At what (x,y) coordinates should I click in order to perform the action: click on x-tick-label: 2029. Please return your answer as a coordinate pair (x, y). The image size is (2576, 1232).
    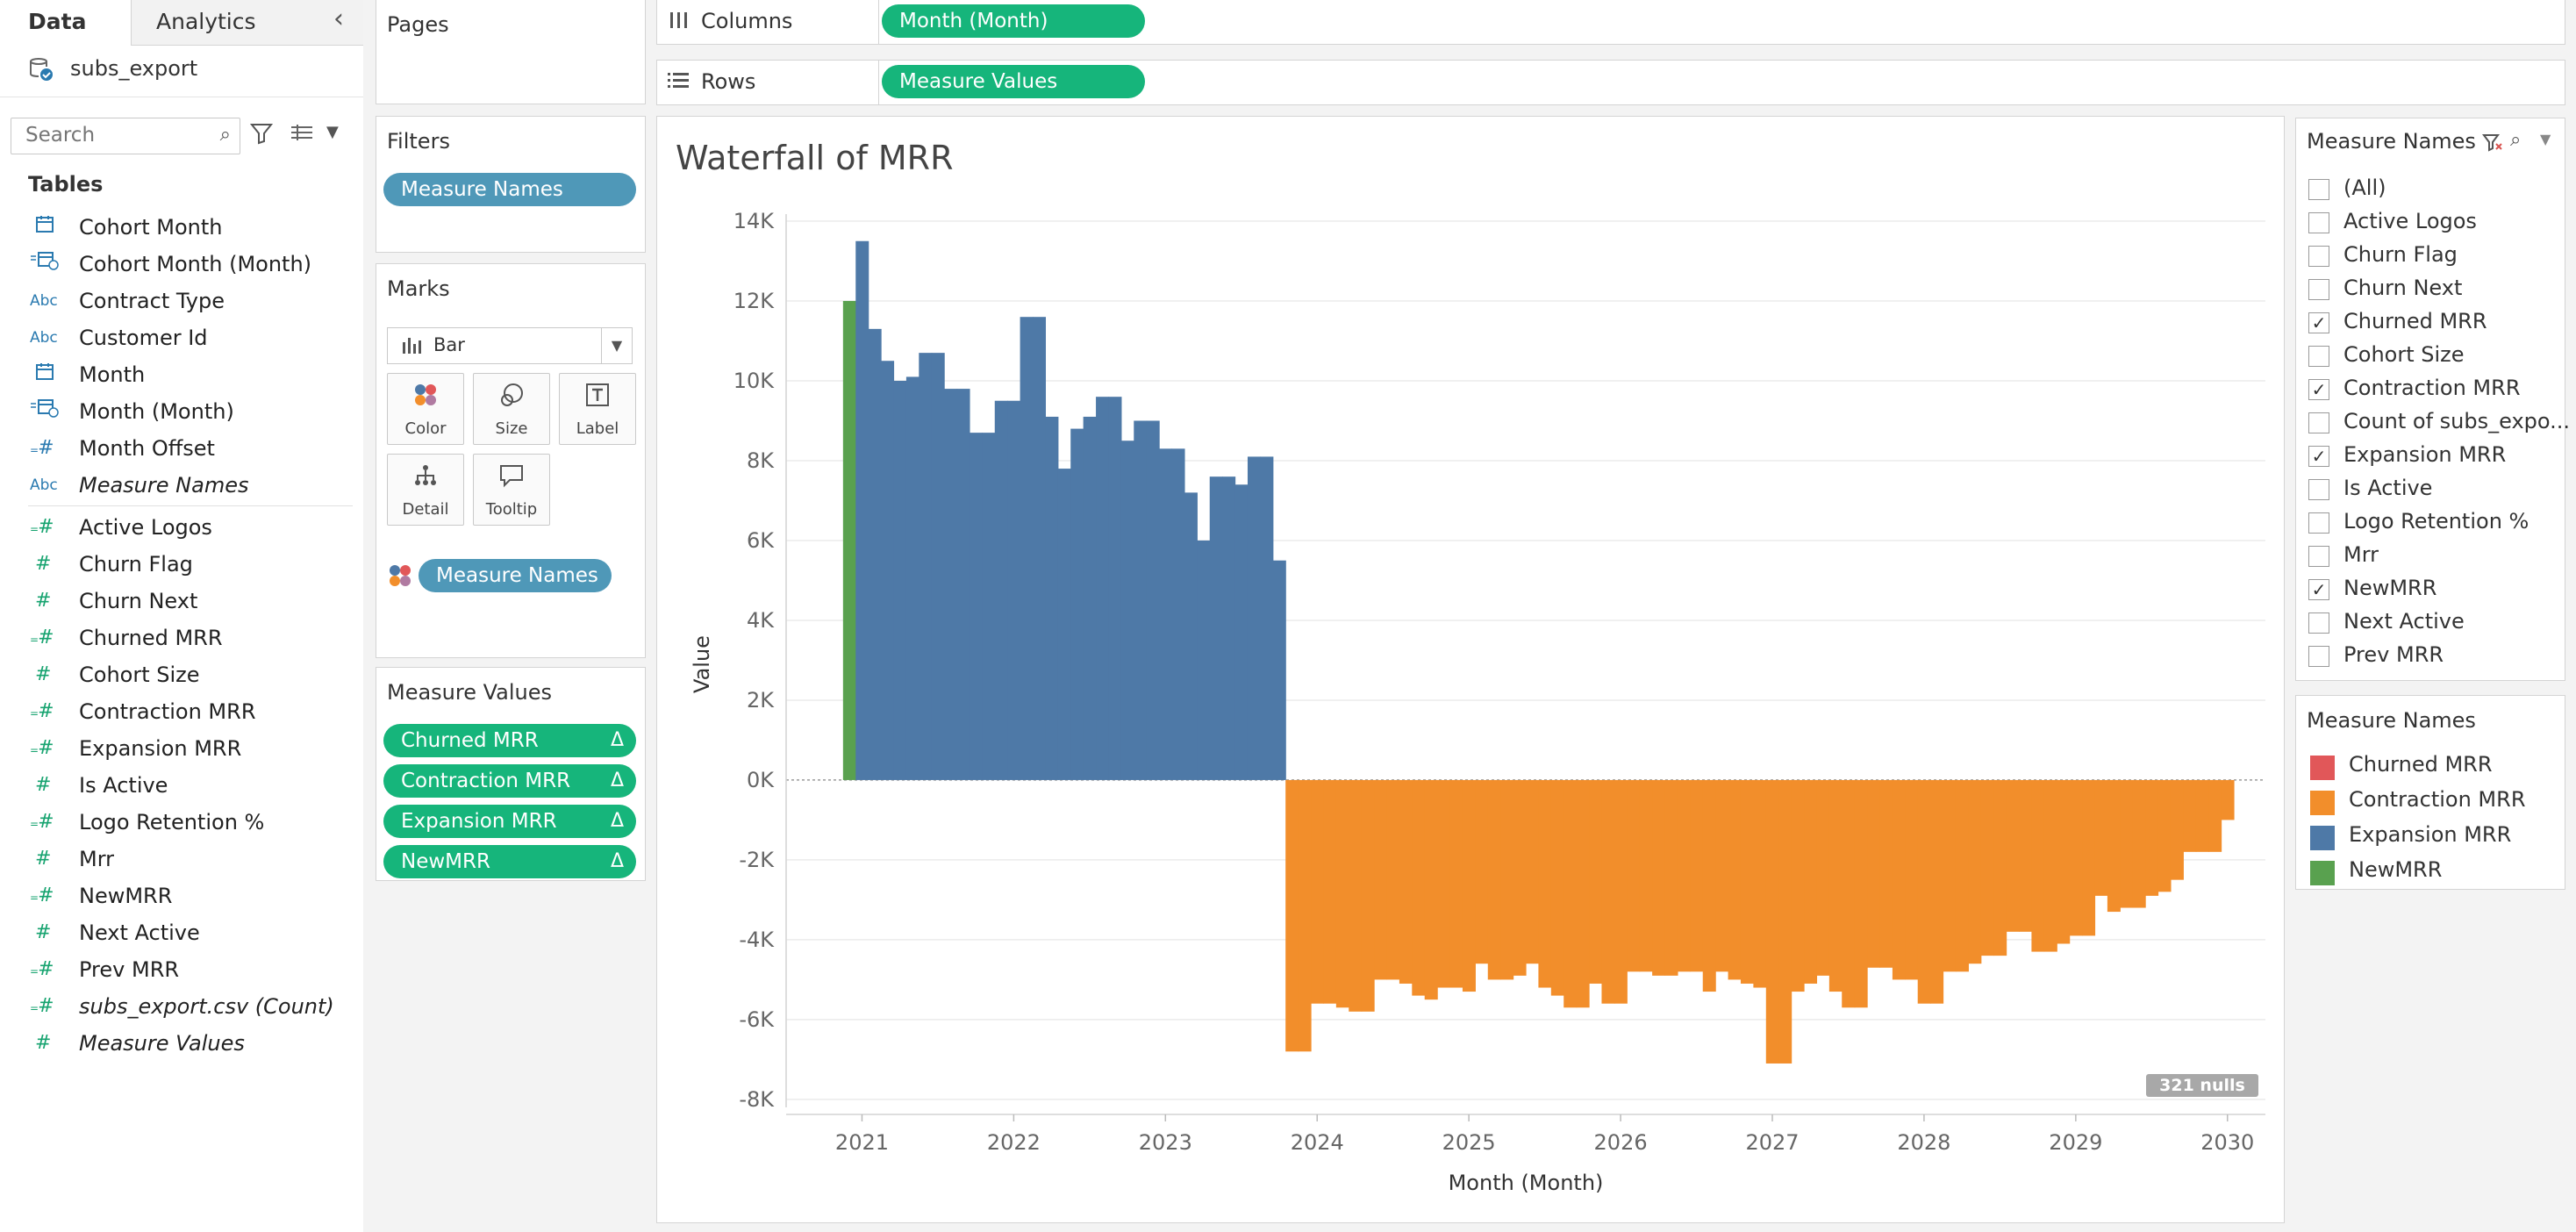
    Looking at the image, I should click on (2075, 1142).